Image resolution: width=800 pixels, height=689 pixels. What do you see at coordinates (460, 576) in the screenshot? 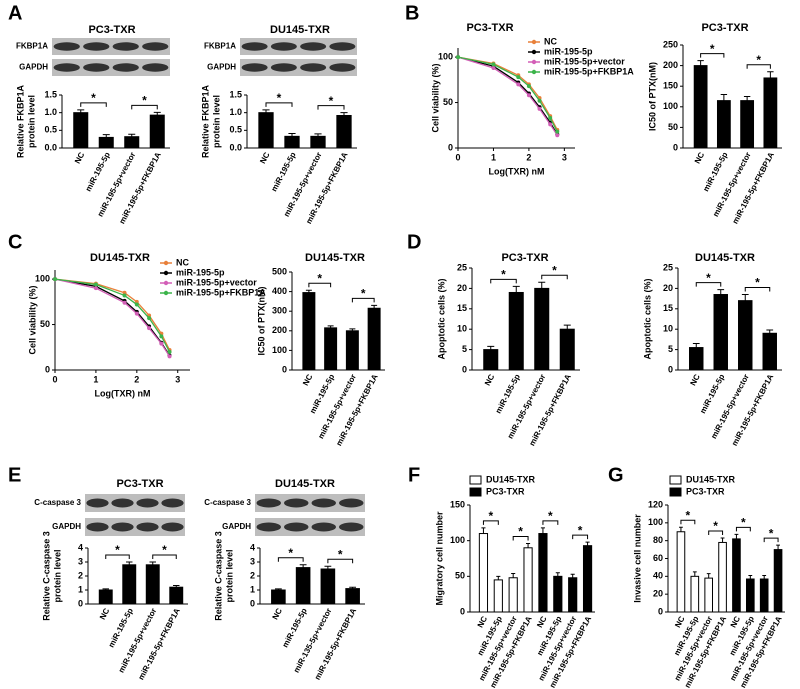
I see `y-tick-label: 50` at bounding box center [460, 576].